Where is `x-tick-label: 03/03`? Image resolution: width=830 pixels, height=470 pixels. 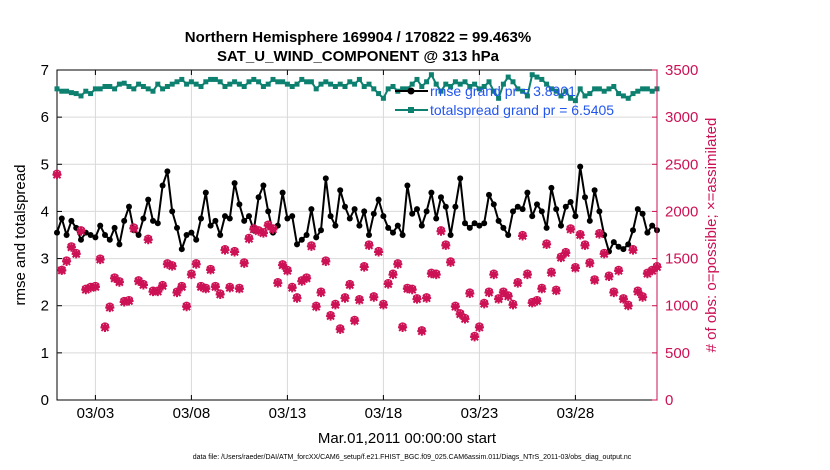 x-tick-label: 03/03 is located at coordinates (96, 413).